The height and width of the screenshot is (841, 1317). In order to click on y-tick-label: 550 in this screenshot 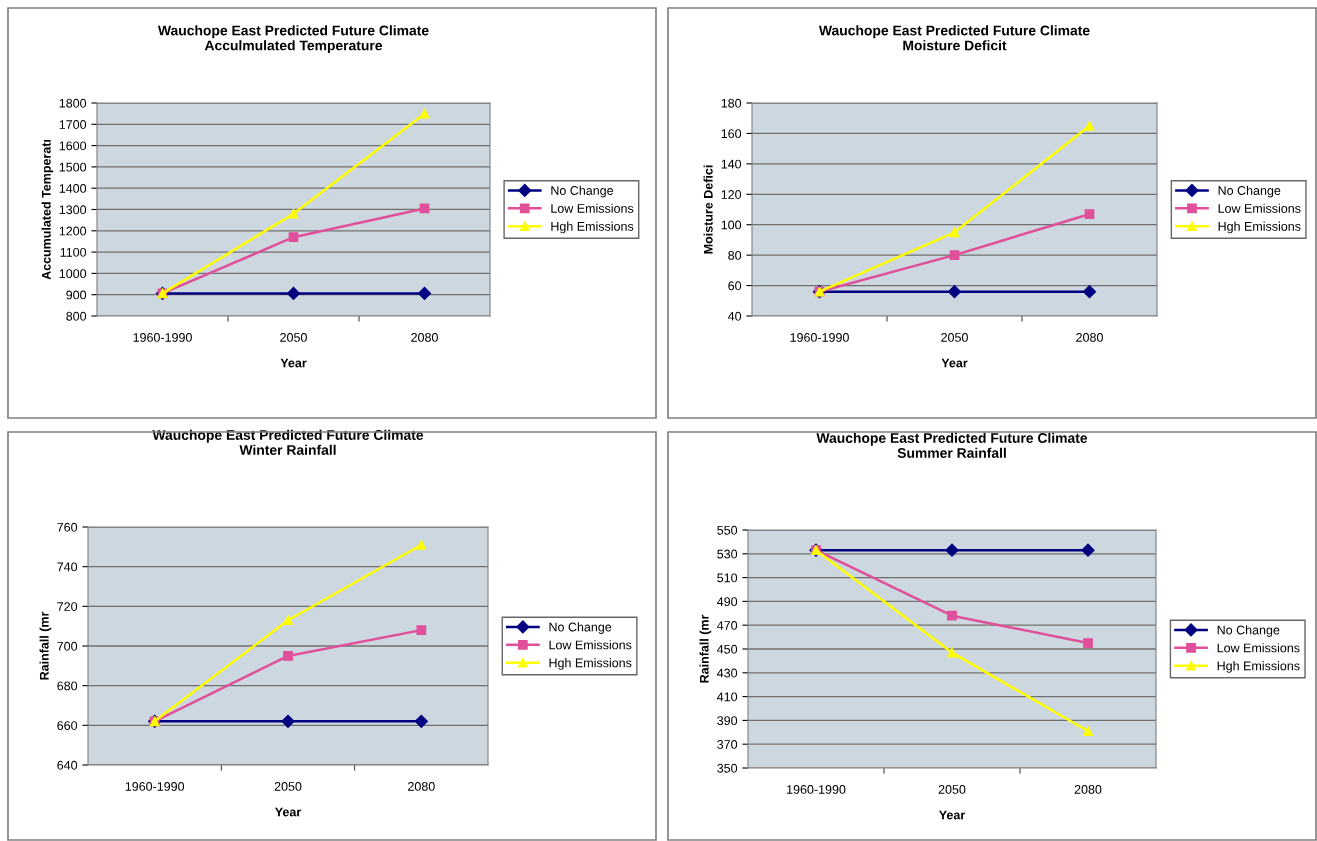, I will do `click(727, 530)`.